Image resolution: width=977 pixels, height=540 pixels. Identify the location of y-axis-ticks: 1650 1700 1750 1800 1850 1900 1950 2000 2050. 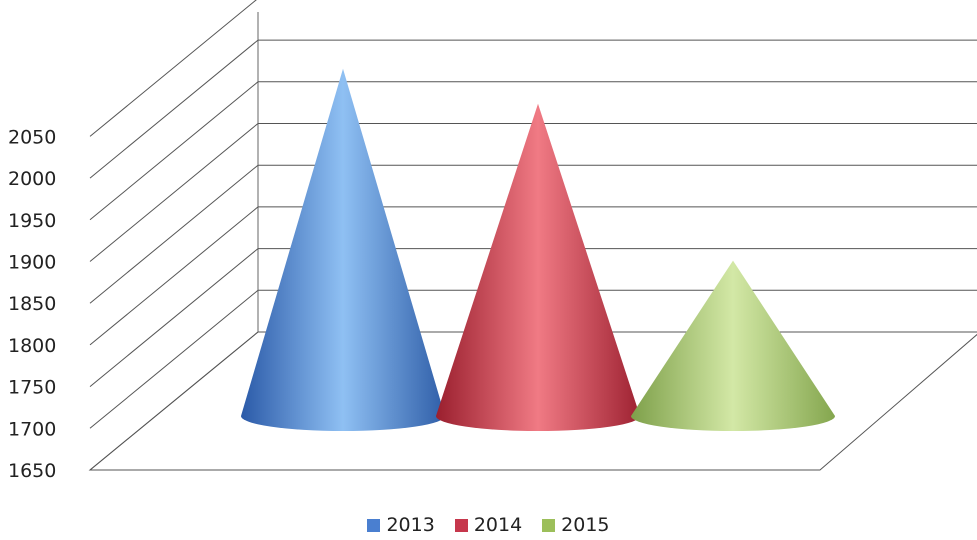
(32, 304).